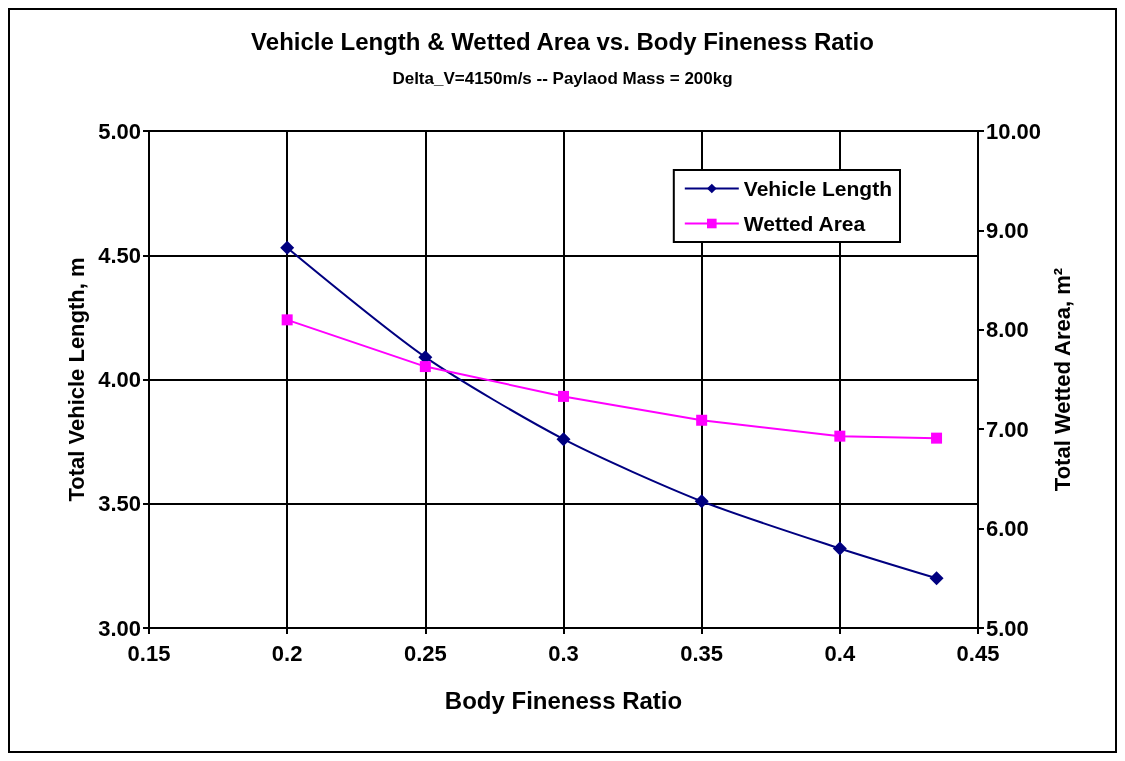  What do you see at coordinates (562, 78) in the screenshot?
I see `chart-subtitle: Delta_V=4150m/s -- Paylaod Mass = 200kg` at bounding box center [562, 78].